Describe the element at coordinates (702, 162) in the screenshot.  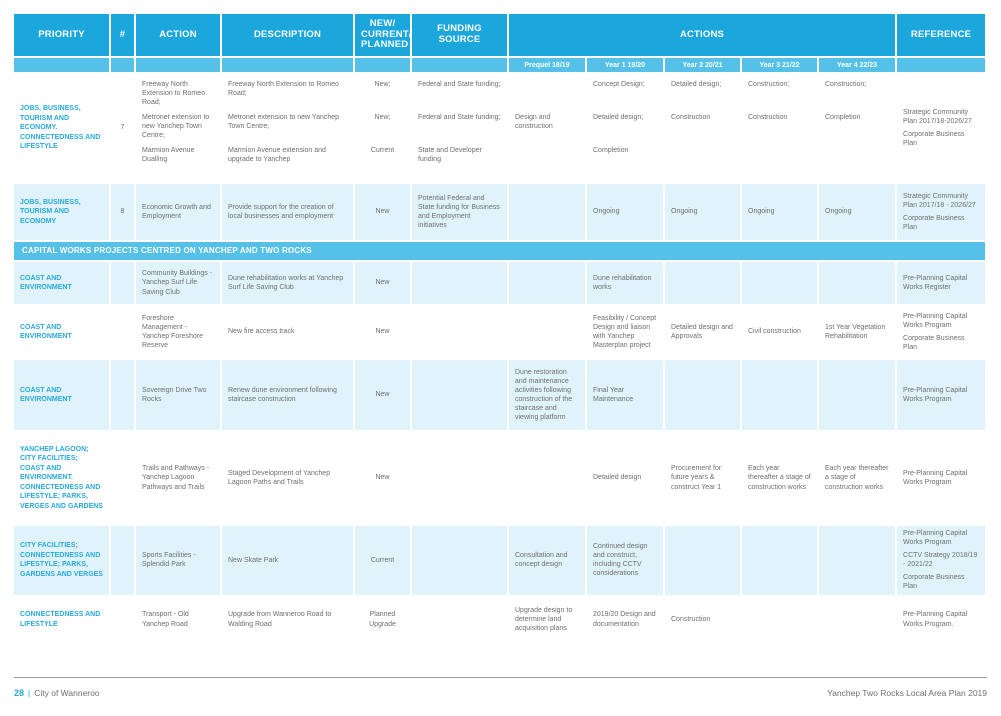
I see `year2-item` at that location.